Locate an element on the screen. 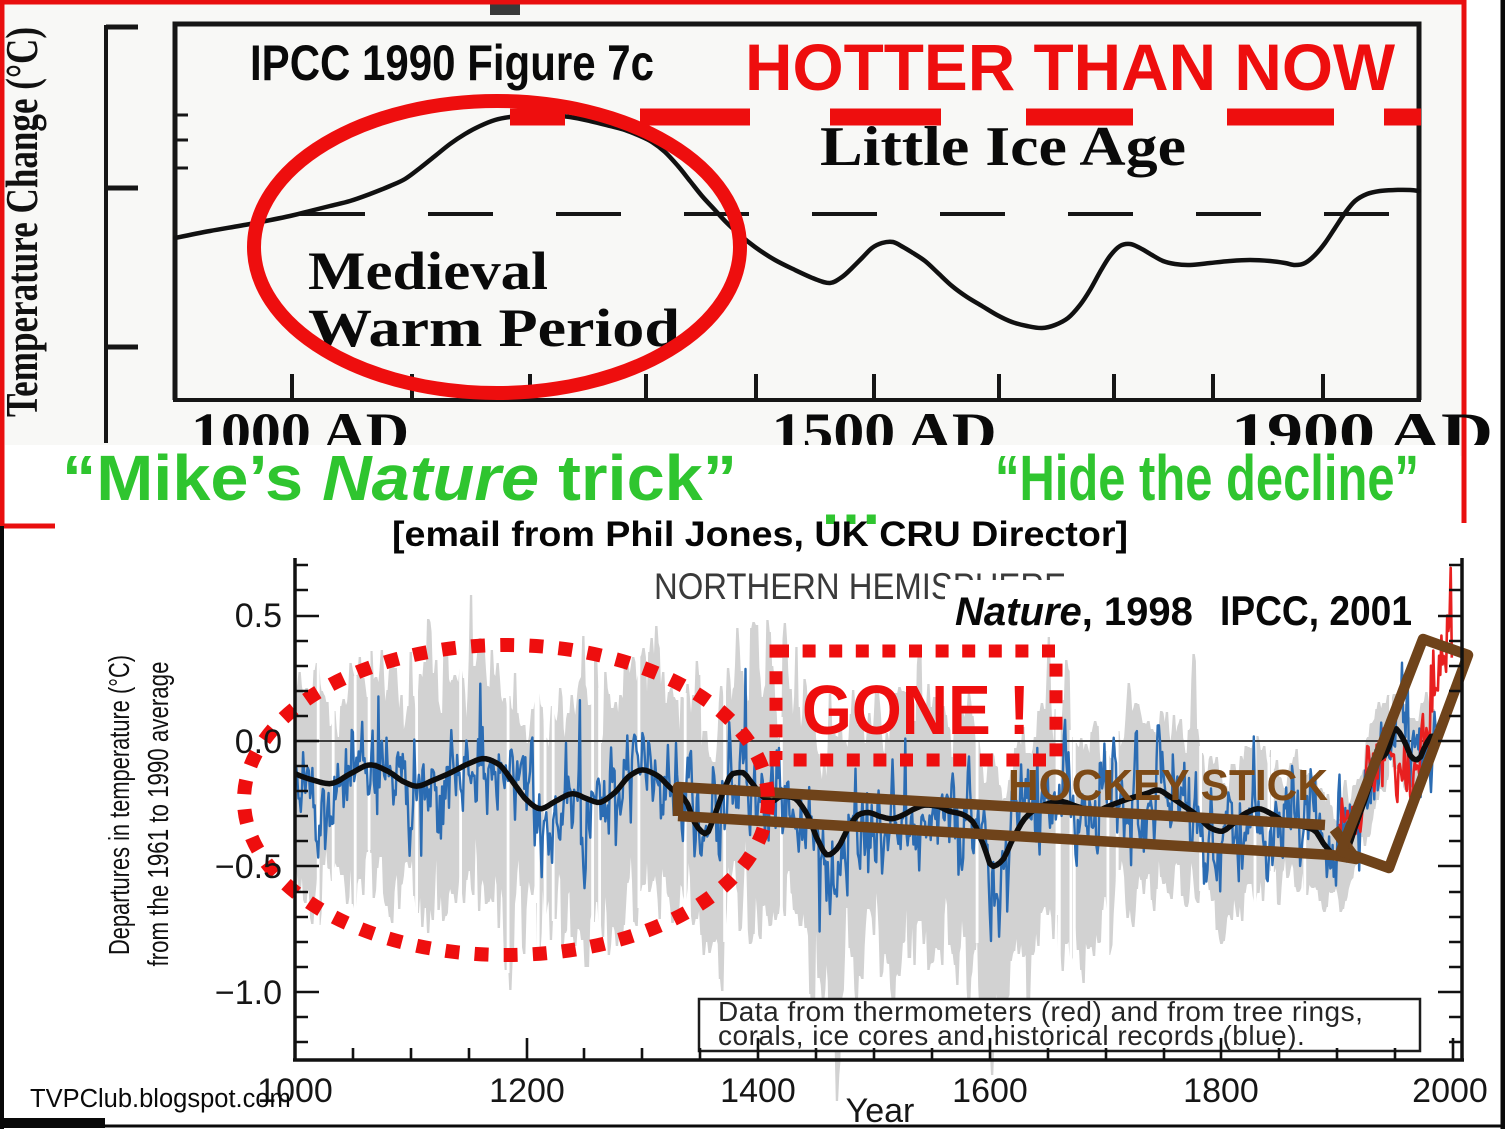 The width and height of the screenshot is (1505, 1129). svg-text: −0.5 is located at coordinates (248, 867).